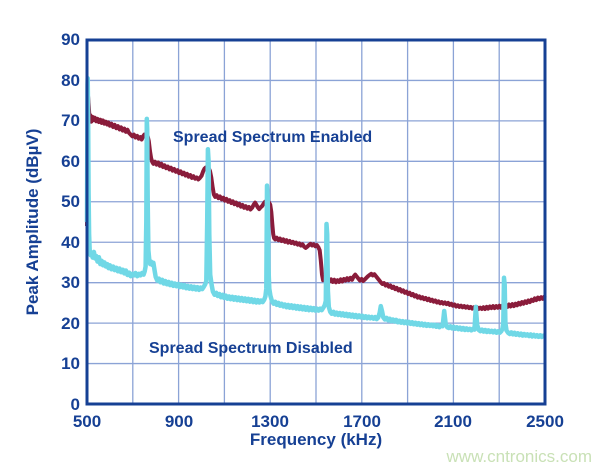 The height and width of the screenshot is (473, 600). What do you see at coordinates (70, 39) in the screenshot?
I see `y-tick-label: 90` at bounding box center [70, 39].